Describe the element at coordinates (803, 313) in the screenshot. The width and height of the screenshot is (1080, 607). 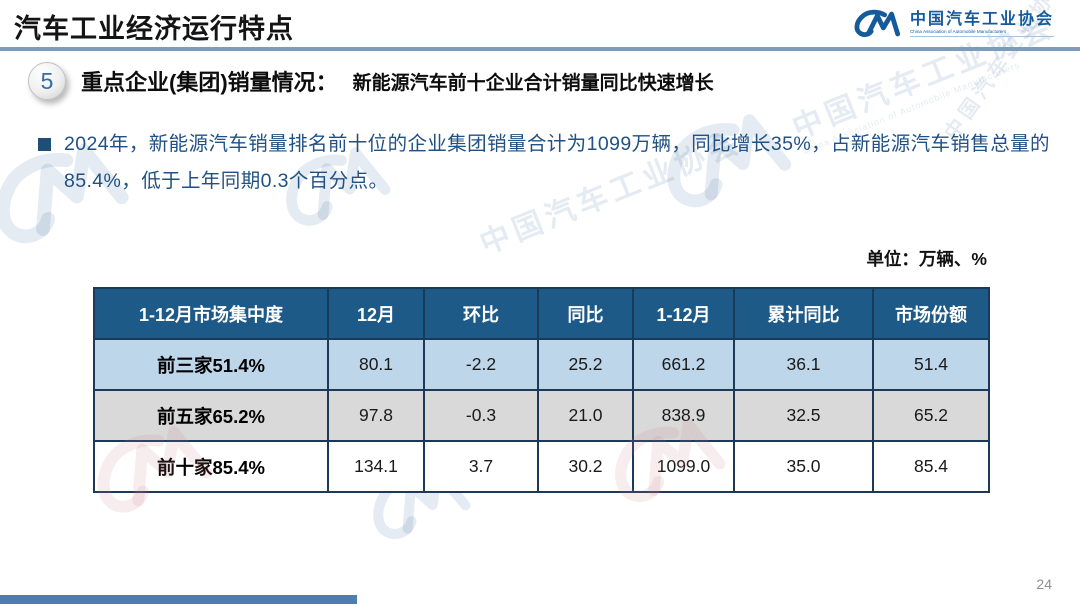
I see `column-header: 累计同比` at that location.